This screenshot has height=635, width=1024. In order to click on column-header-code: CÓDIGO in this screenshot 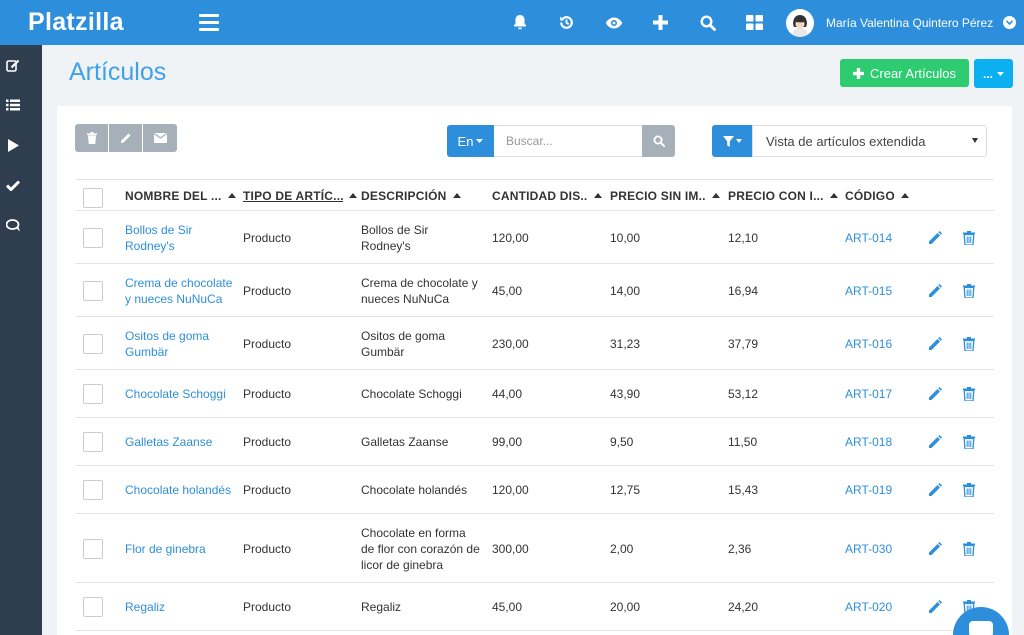, I will do `click(880, 195)`.